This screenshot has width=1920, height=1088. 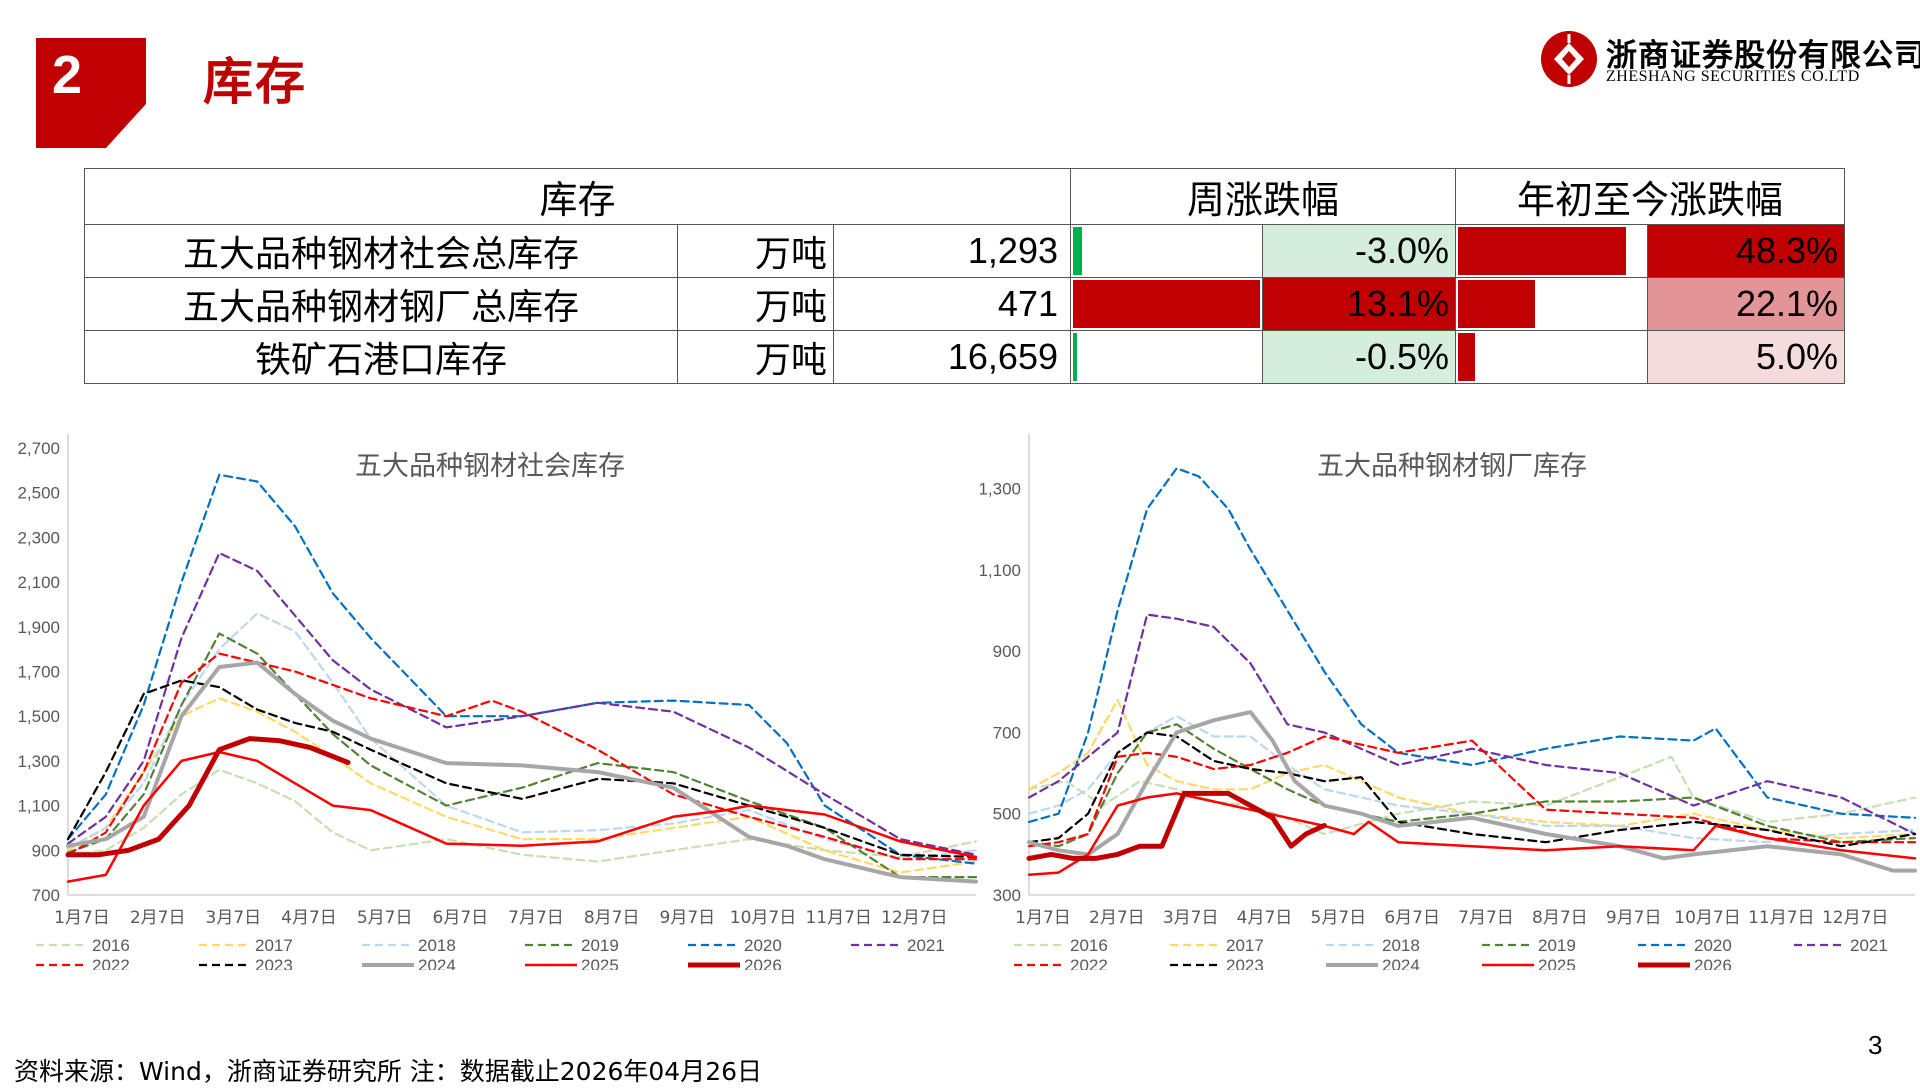 What do you see at coordinates (381, 304) in the screenshot?
I see `row-name: 五大品种钢材钢厂总库存` at bounding box center [381, 304].